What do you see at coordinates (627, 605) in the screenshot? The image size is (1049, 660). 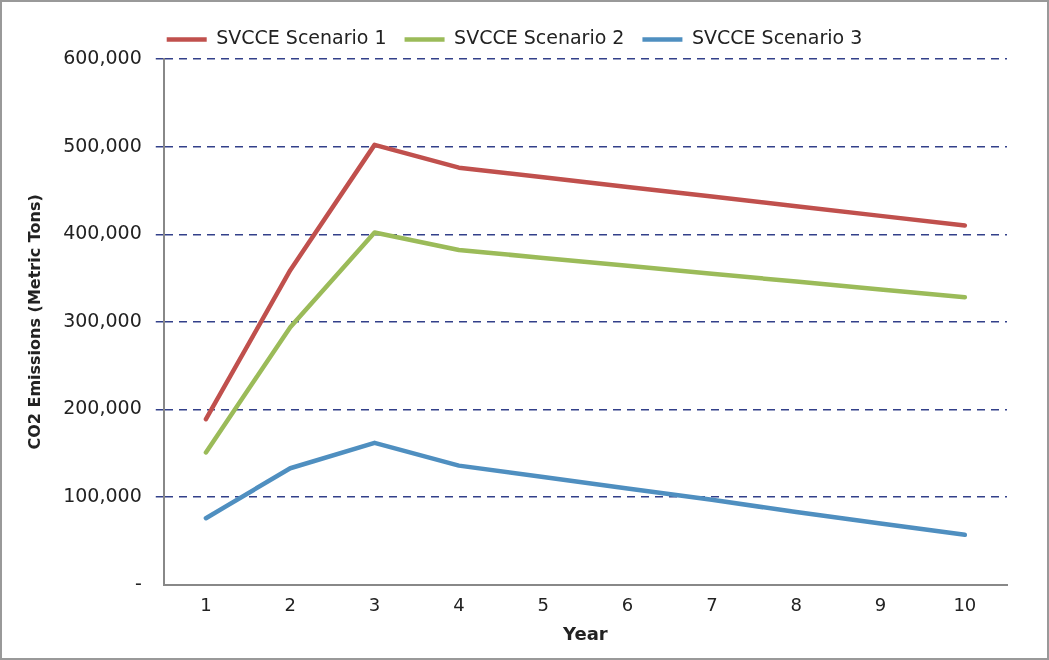 I see `x-tick-label: 6` at bounding box center [627, 605].